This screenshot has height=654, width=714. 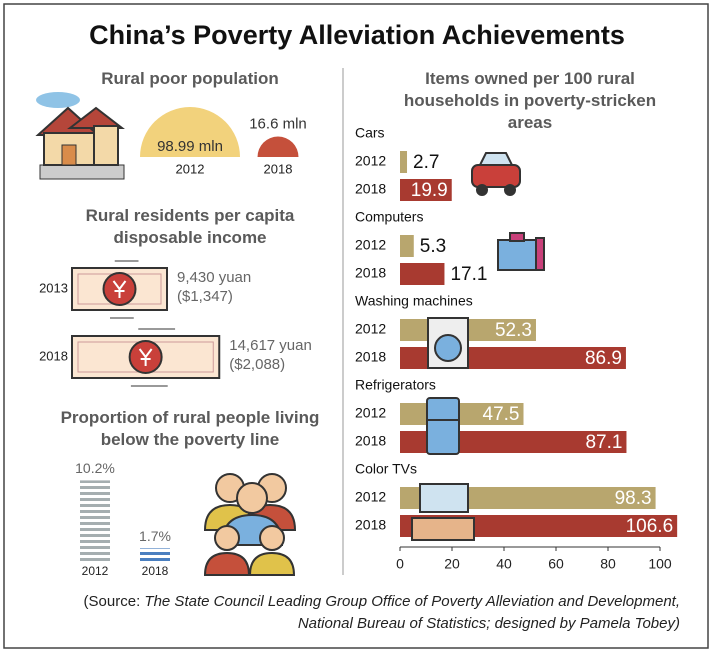 I want to click on fridge-icon, so click(x=443, y=426).